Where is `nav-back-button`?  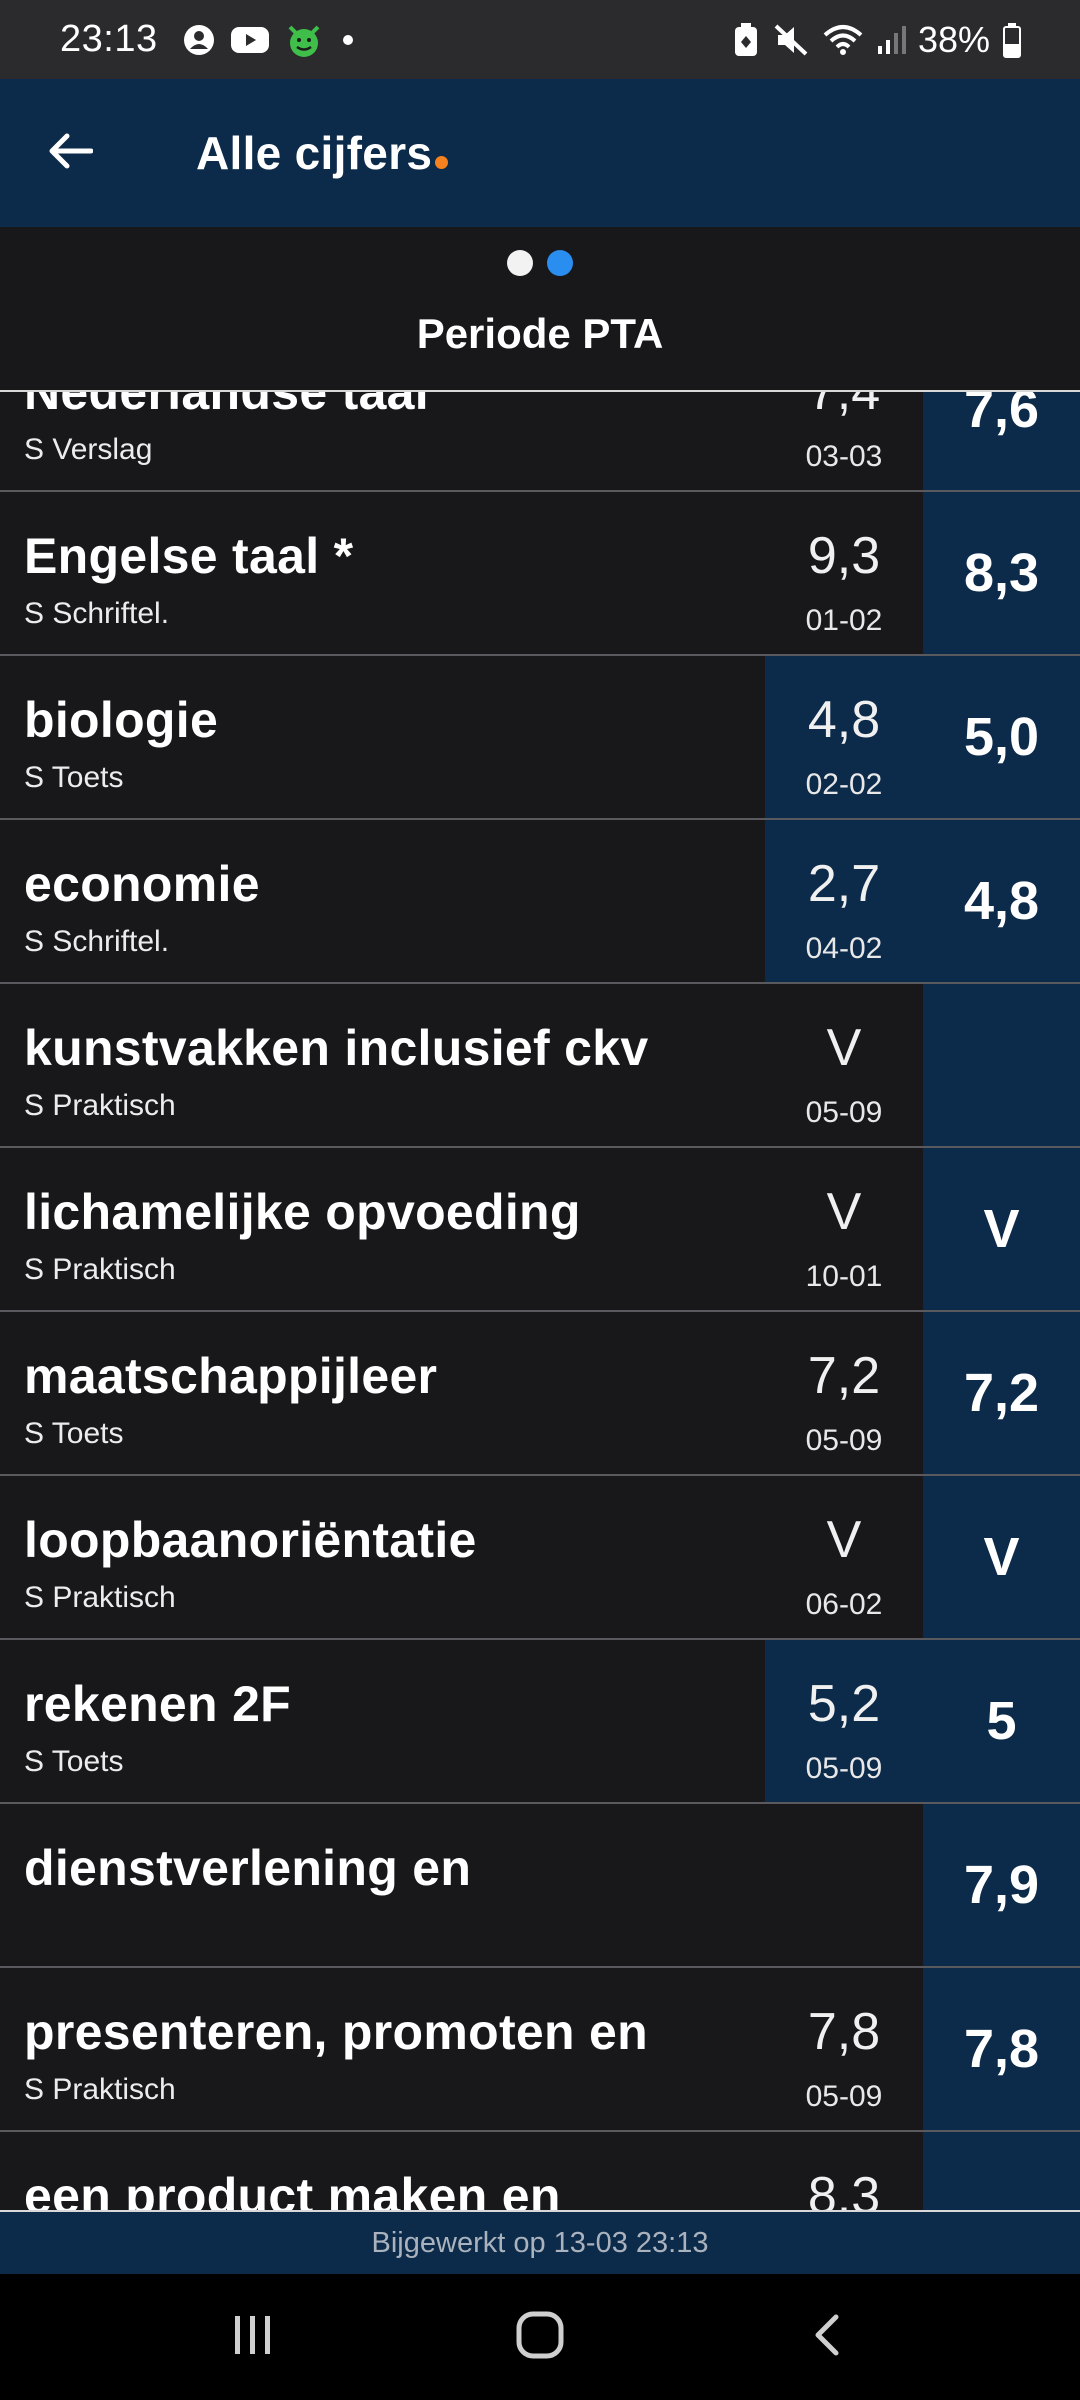
nav-back-button is located at coordinates (827, 2337).